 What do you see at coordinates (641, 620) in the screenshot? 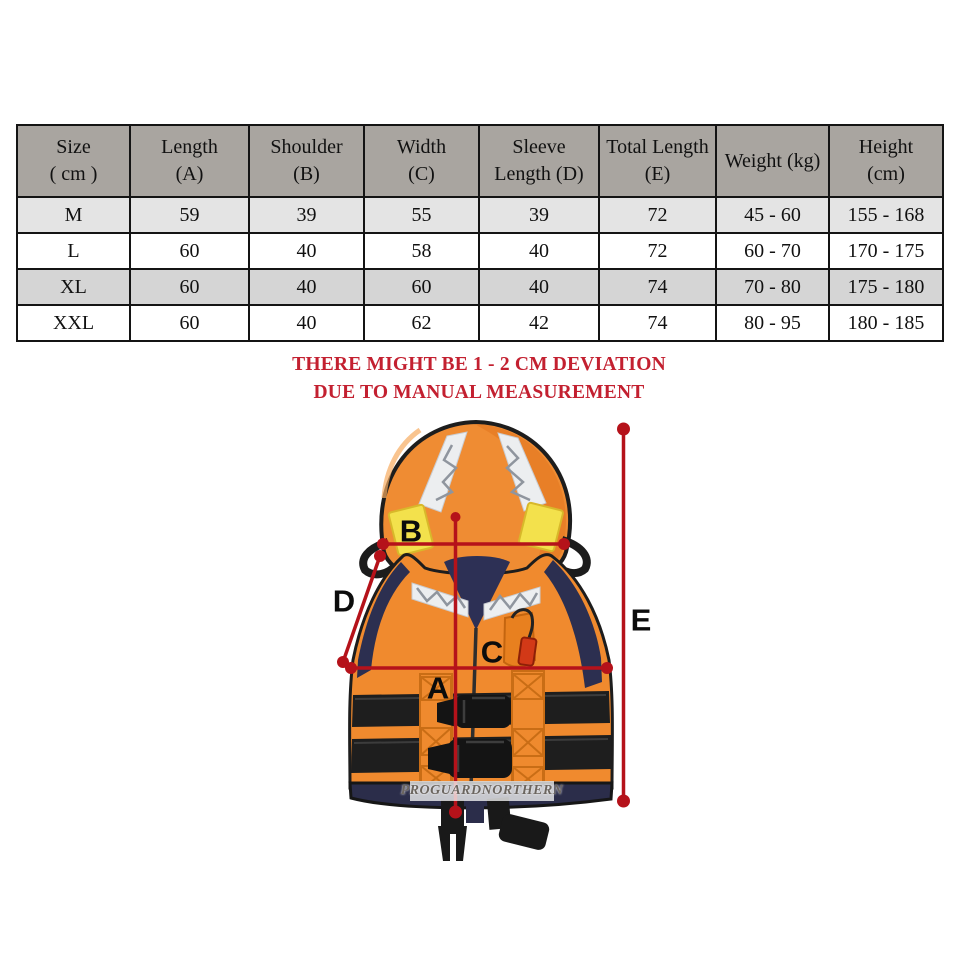
I see `label-e: E` at bounding box center [641, 620].